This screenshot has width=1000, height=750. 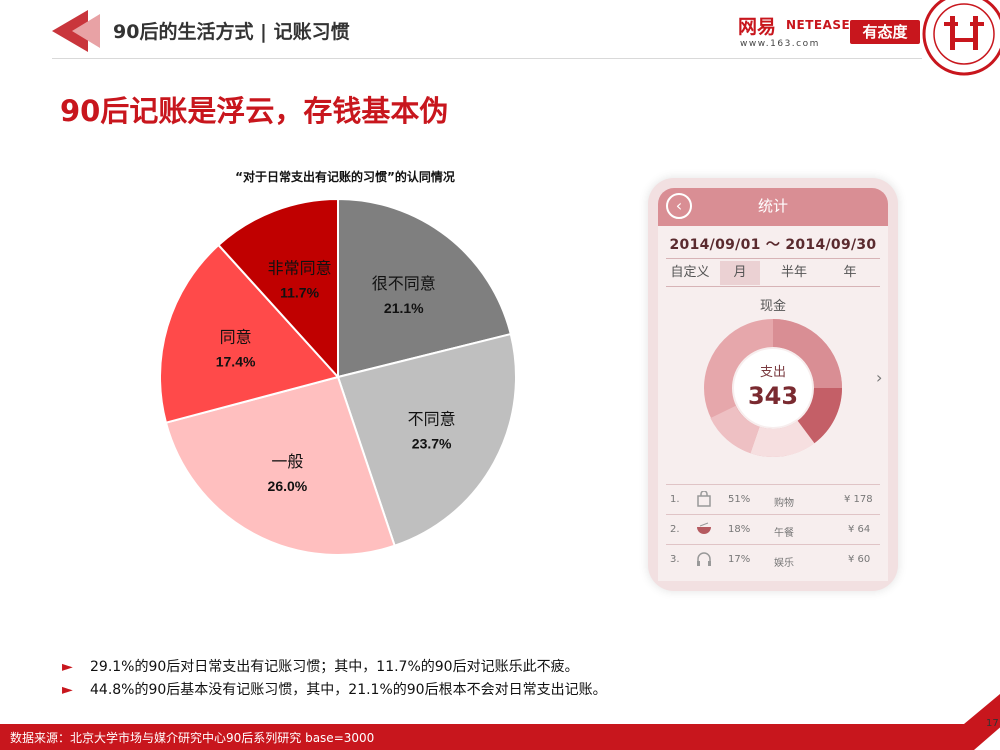 I want to click on chevron-right-icon: ›, so click(x=879, y=377).